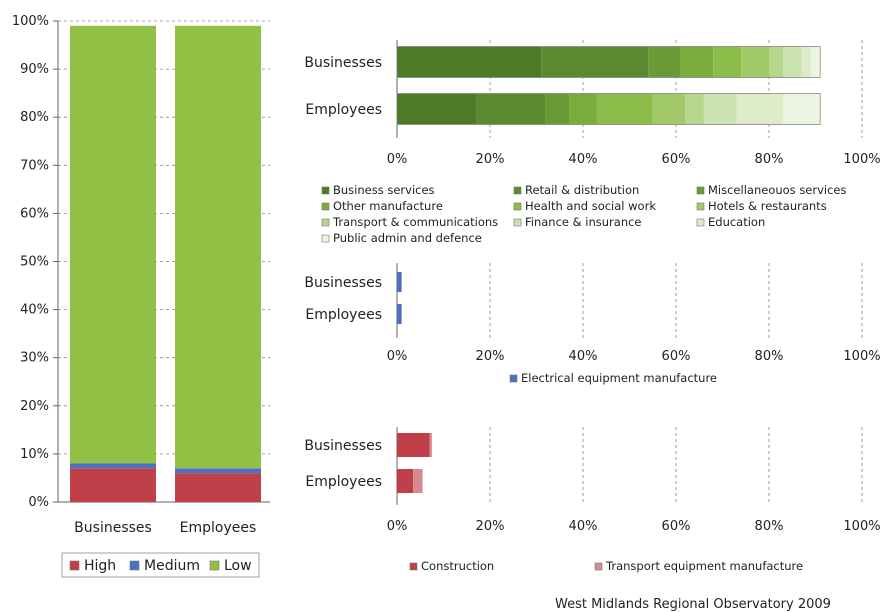  I want to click on source-note: West Midlands Regional Observatory 2009, so click(693, 604).